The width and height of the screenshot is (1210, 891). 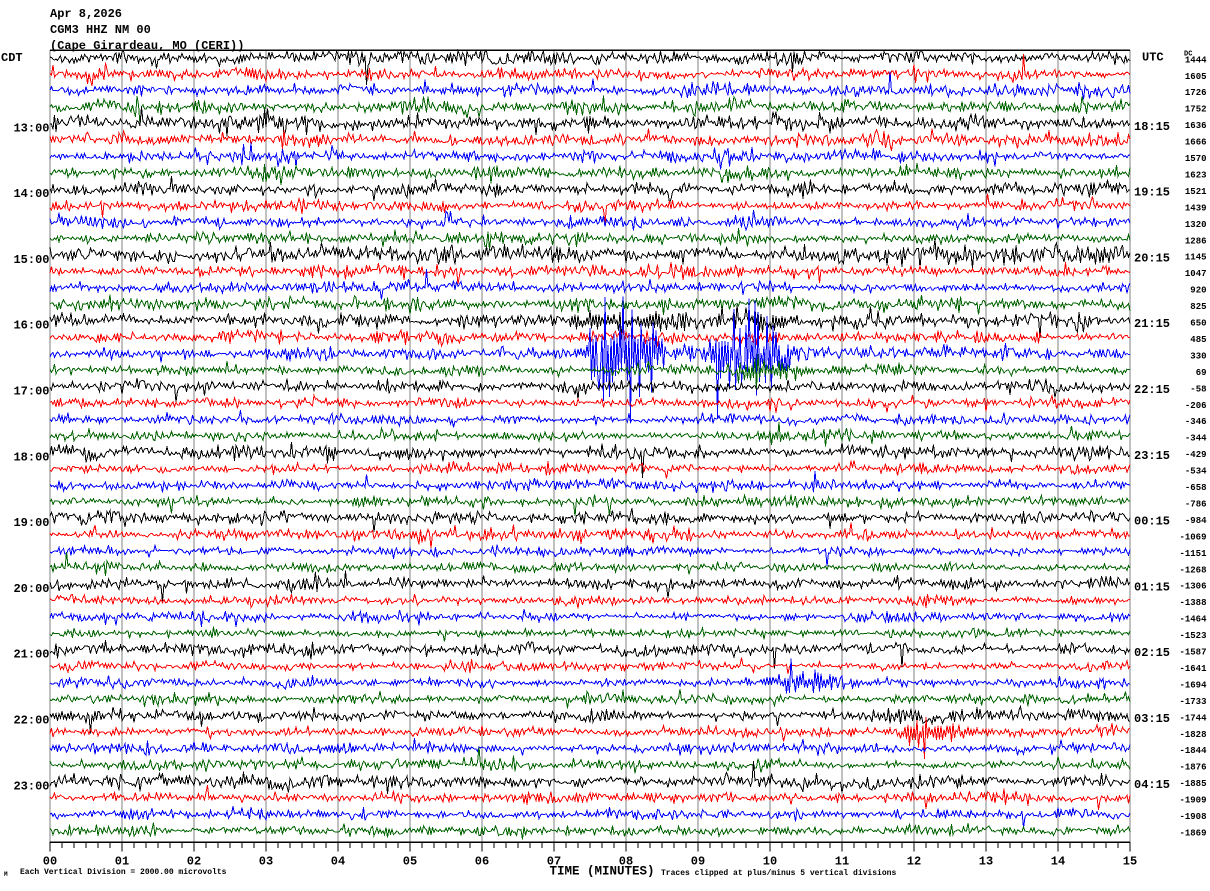 I want to click on svg-text: 21:00, so click(x=31, y=655).